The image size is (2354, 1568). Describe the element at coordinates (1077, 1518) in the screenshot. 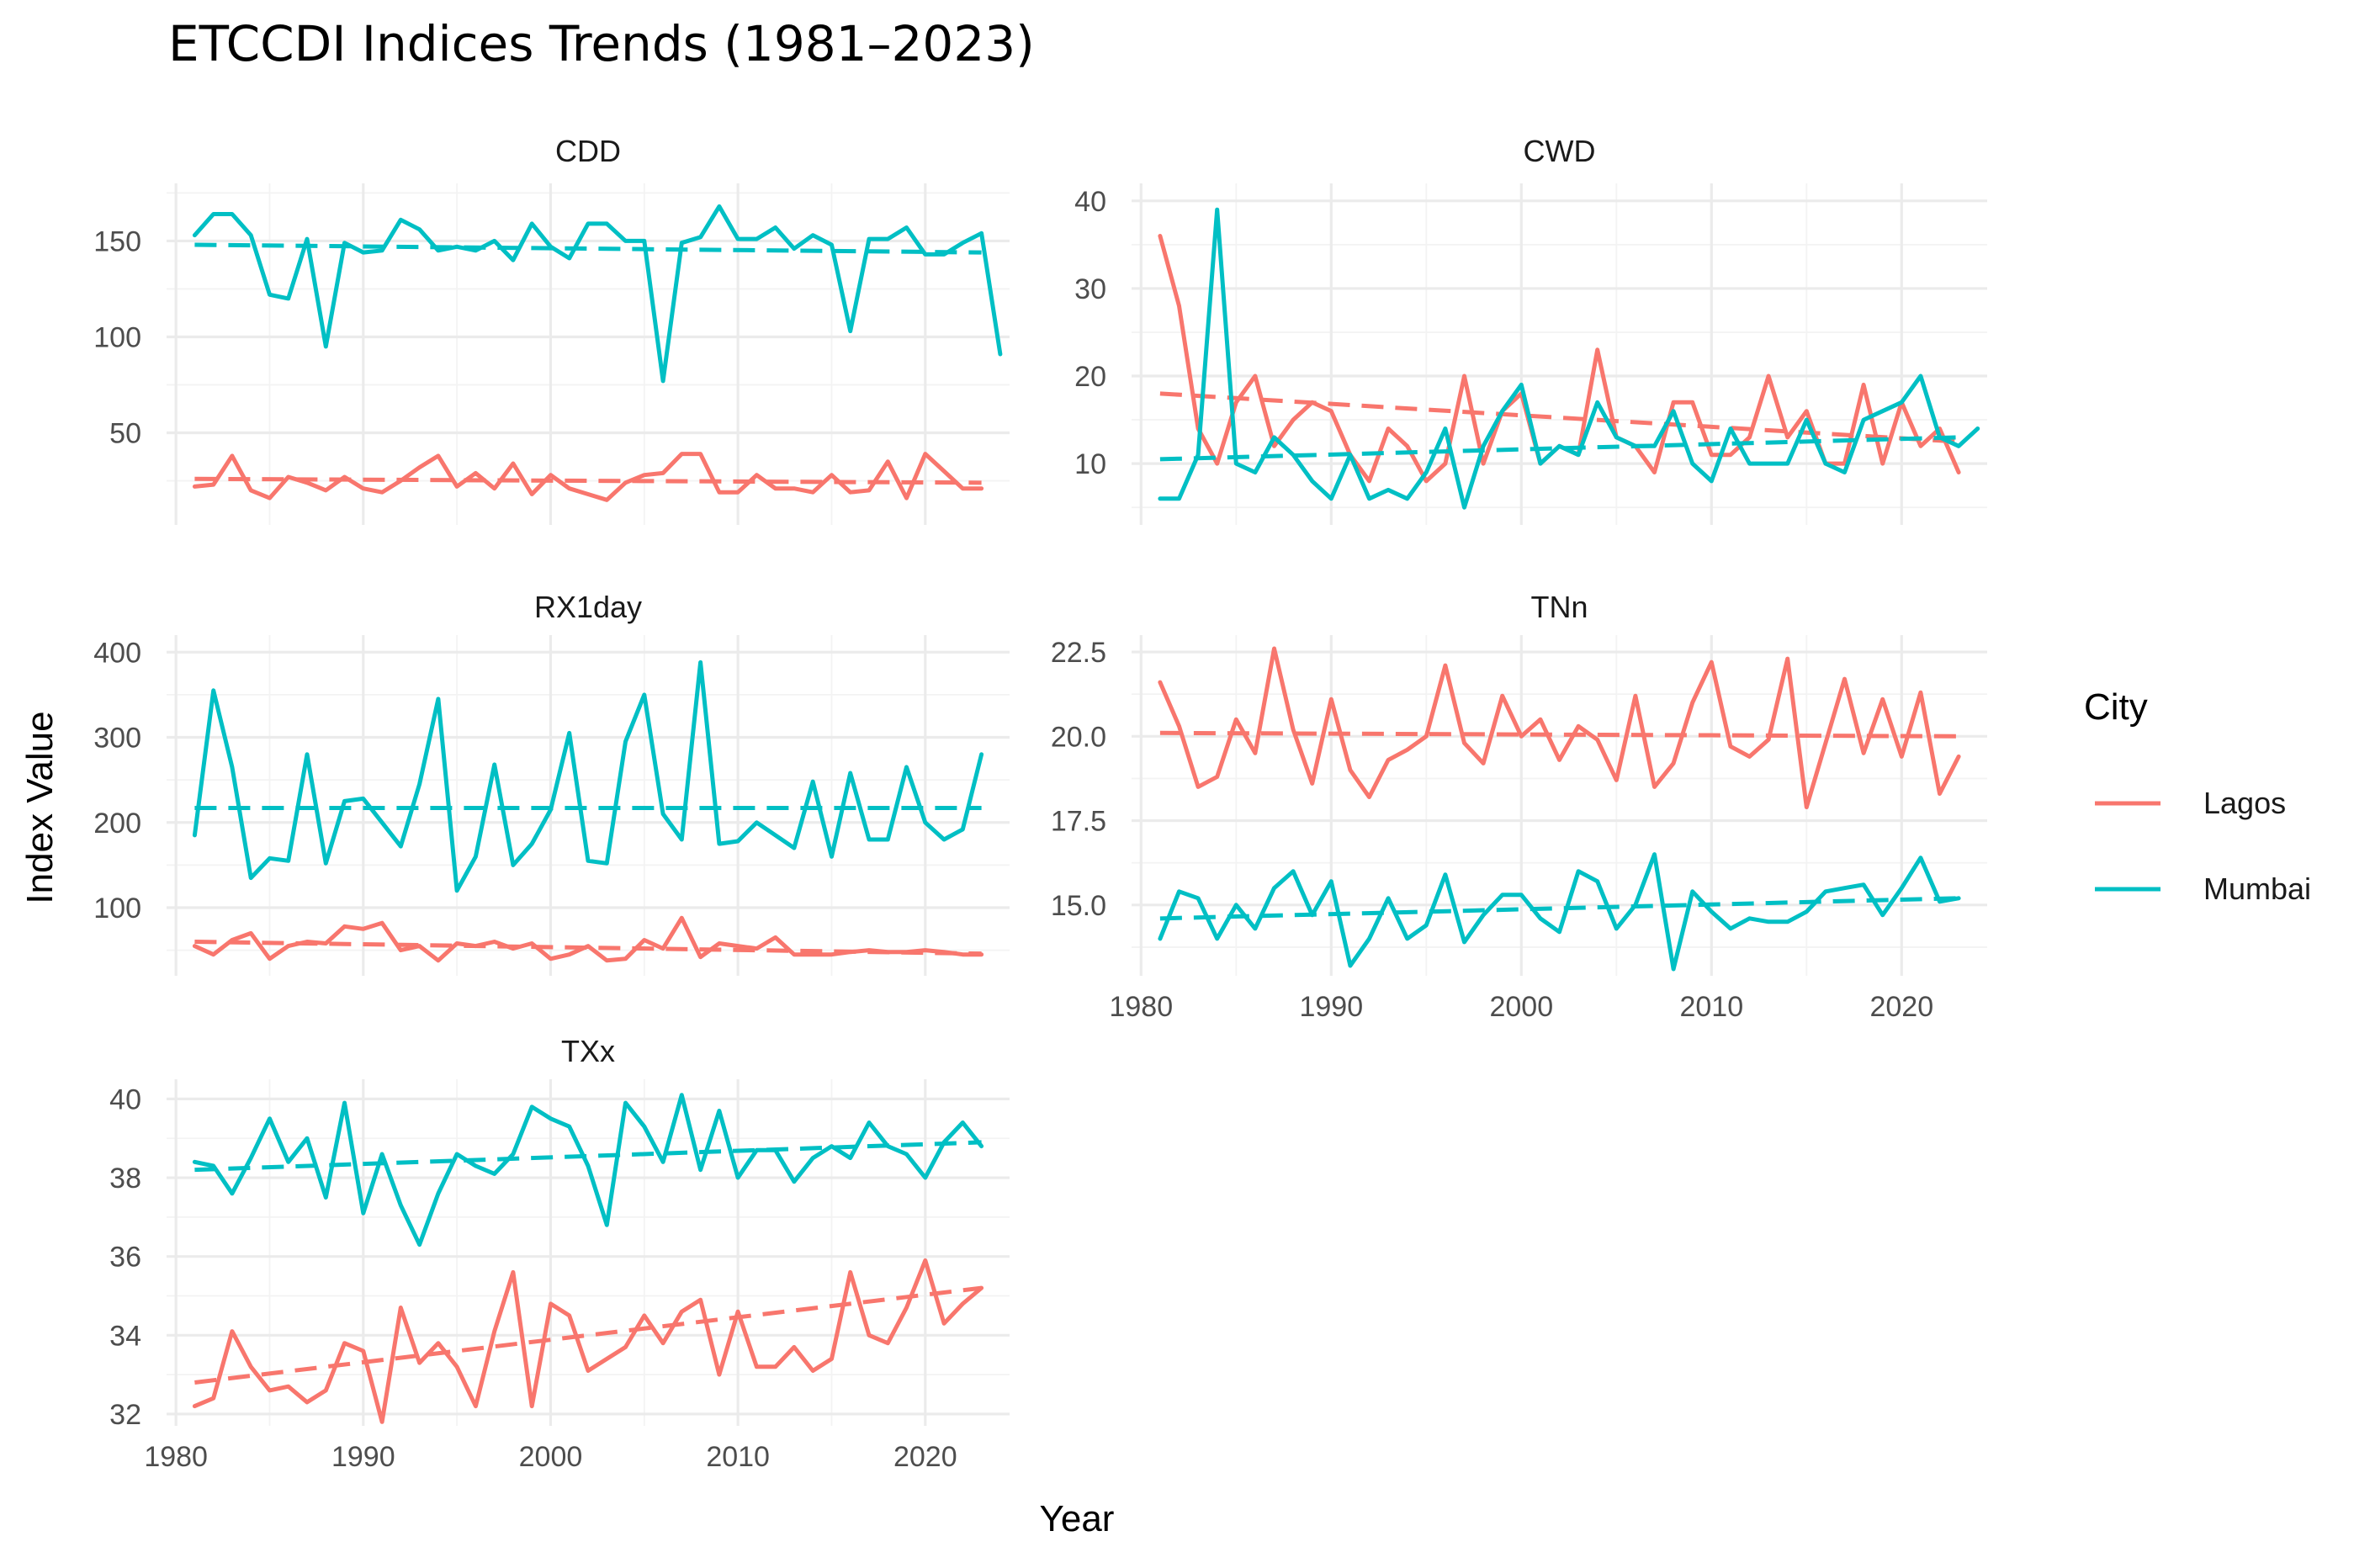

I see `x-axis-title: Year` at that location.